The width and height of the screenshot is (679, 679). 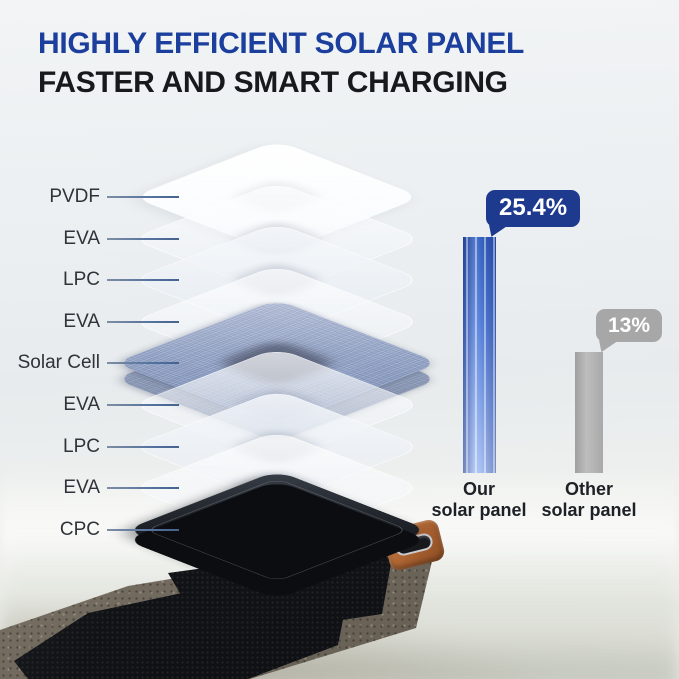 I want to click on bar-category-label: Our solar panel, so click(x=479, y=500).